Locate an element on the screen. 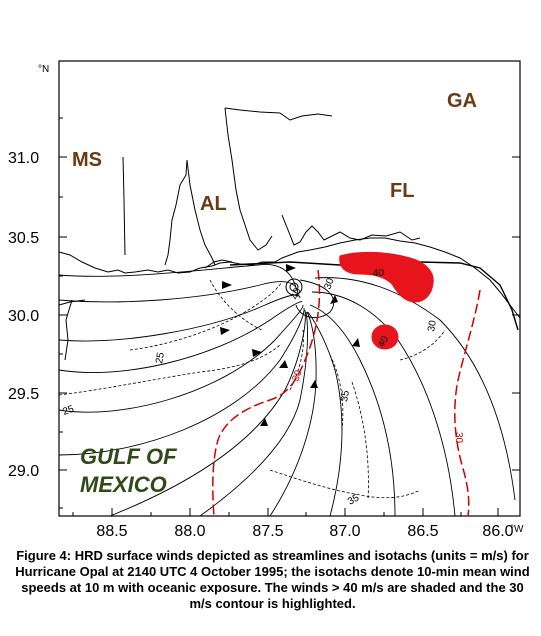 The image size is (541, 636). y-tick-label: 31.0 is located at coordinates (23, 158).